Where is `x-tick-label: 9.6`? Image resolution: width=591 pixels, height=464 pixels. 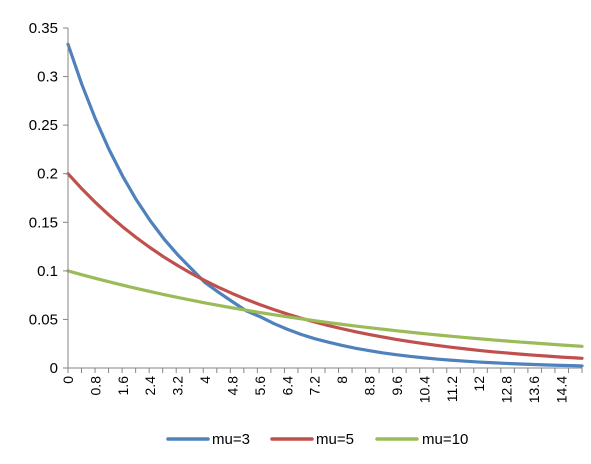
x-tick-label: 9.6 is located at coordinates (397, 386).